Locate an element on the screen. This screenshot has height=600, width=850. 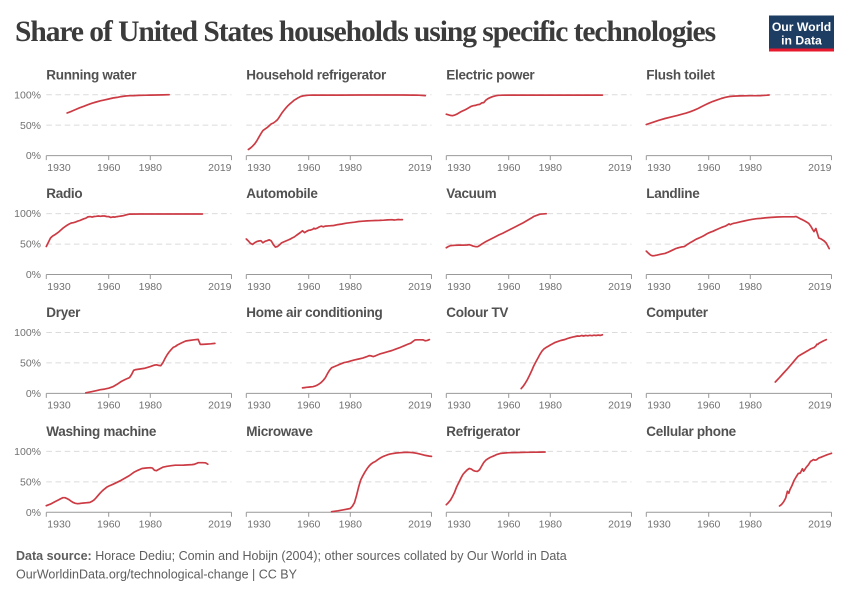
svg-text: Our World is located at coordinates (801, 27).